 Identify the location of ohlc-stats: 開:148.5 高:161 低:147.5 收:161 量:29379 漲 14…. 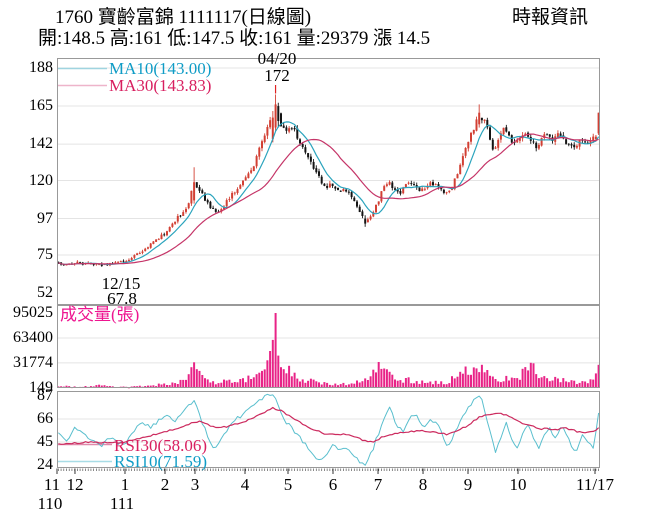
(234, 38).